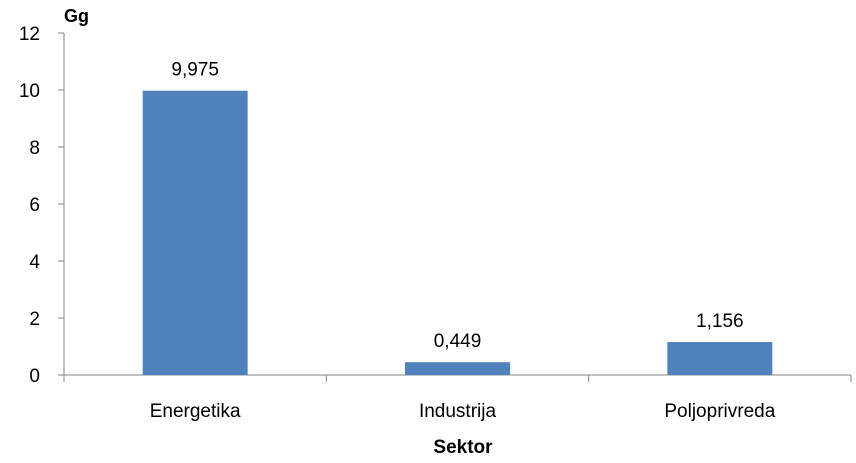  What do you see at coordinates (42, 205) in the screenshot?
I see `y-axis: 0 2 4 6 8 10 12` at bounding box center [42, 205].